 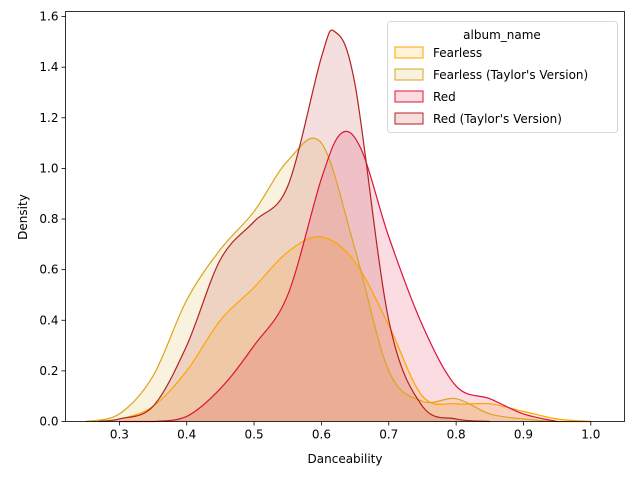 I want to click on x-tick-label: 0.9, so click(x=523, y=435).